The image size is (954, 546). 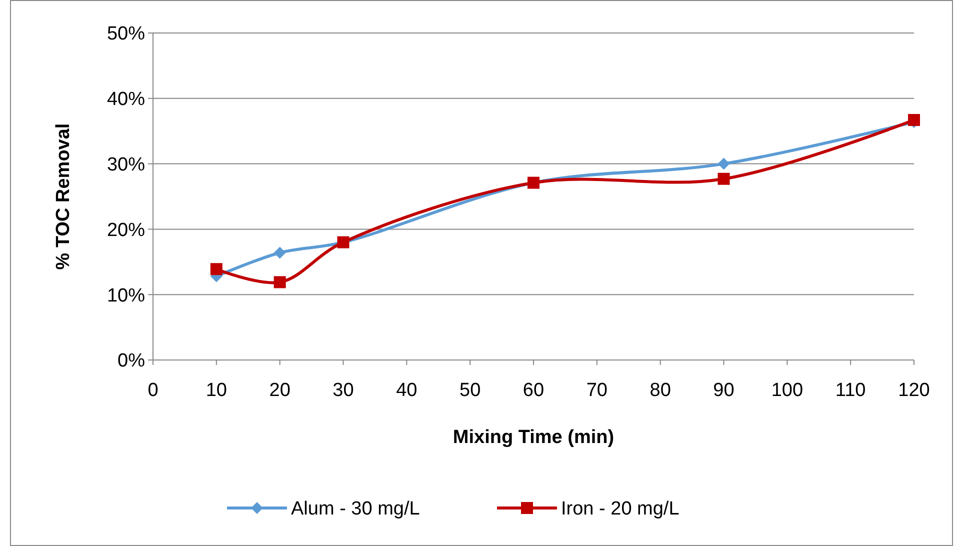 What do you see at coordinates (153, 390) in the screenshot?
I see `x-tick-label: 0` at bounding box center [153, 390].